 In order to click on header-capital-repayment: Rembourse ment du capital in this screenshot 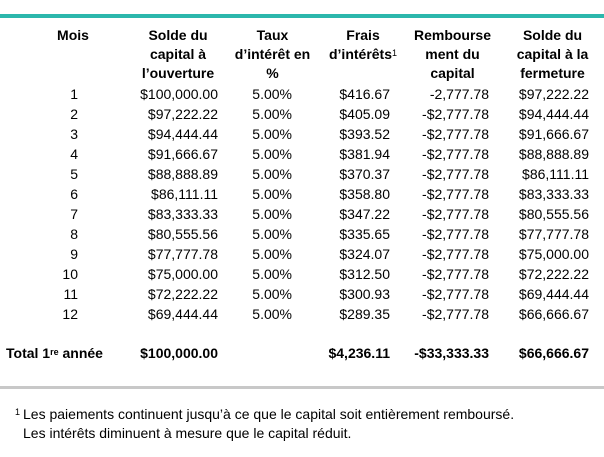, I will do `click(452, 54)`.